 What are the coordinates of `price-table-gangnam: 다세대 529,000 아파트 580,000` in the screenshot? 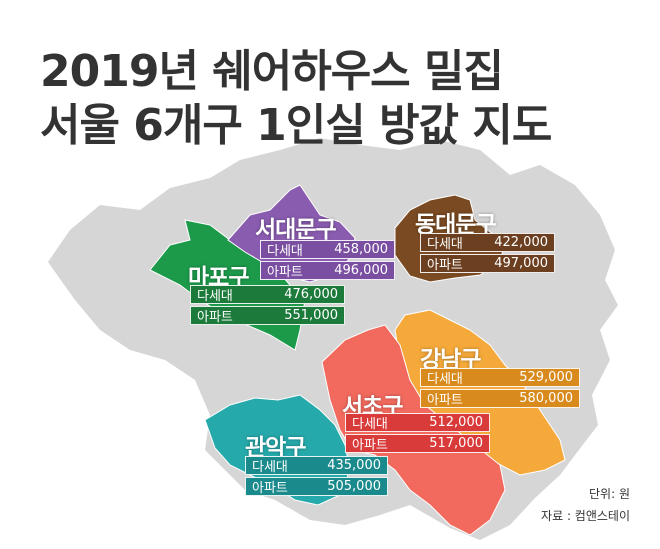 It's located at (500, 389).